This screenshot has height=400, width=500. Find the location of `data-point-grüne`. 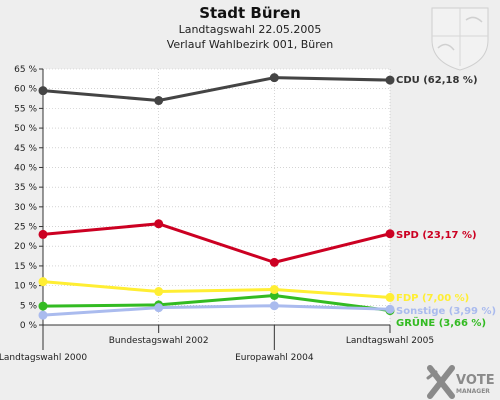

data-point-grüne is located at coordinates (43, 306).